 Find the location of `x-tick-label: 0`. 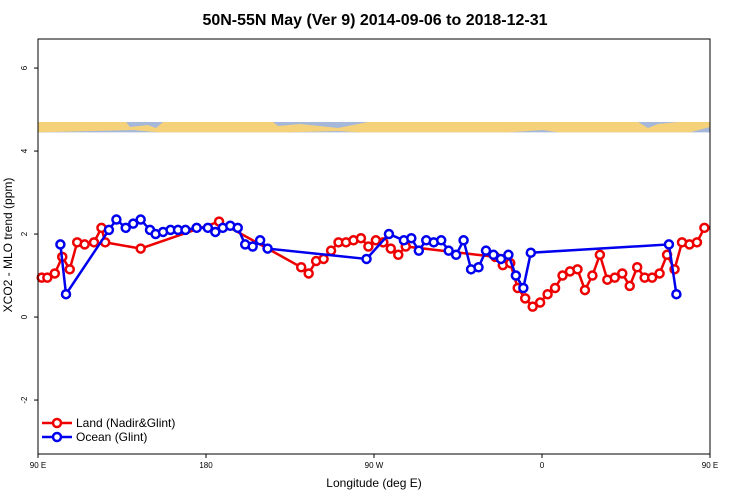

x-tick-label: 0 is located at coordinates (542, 465).